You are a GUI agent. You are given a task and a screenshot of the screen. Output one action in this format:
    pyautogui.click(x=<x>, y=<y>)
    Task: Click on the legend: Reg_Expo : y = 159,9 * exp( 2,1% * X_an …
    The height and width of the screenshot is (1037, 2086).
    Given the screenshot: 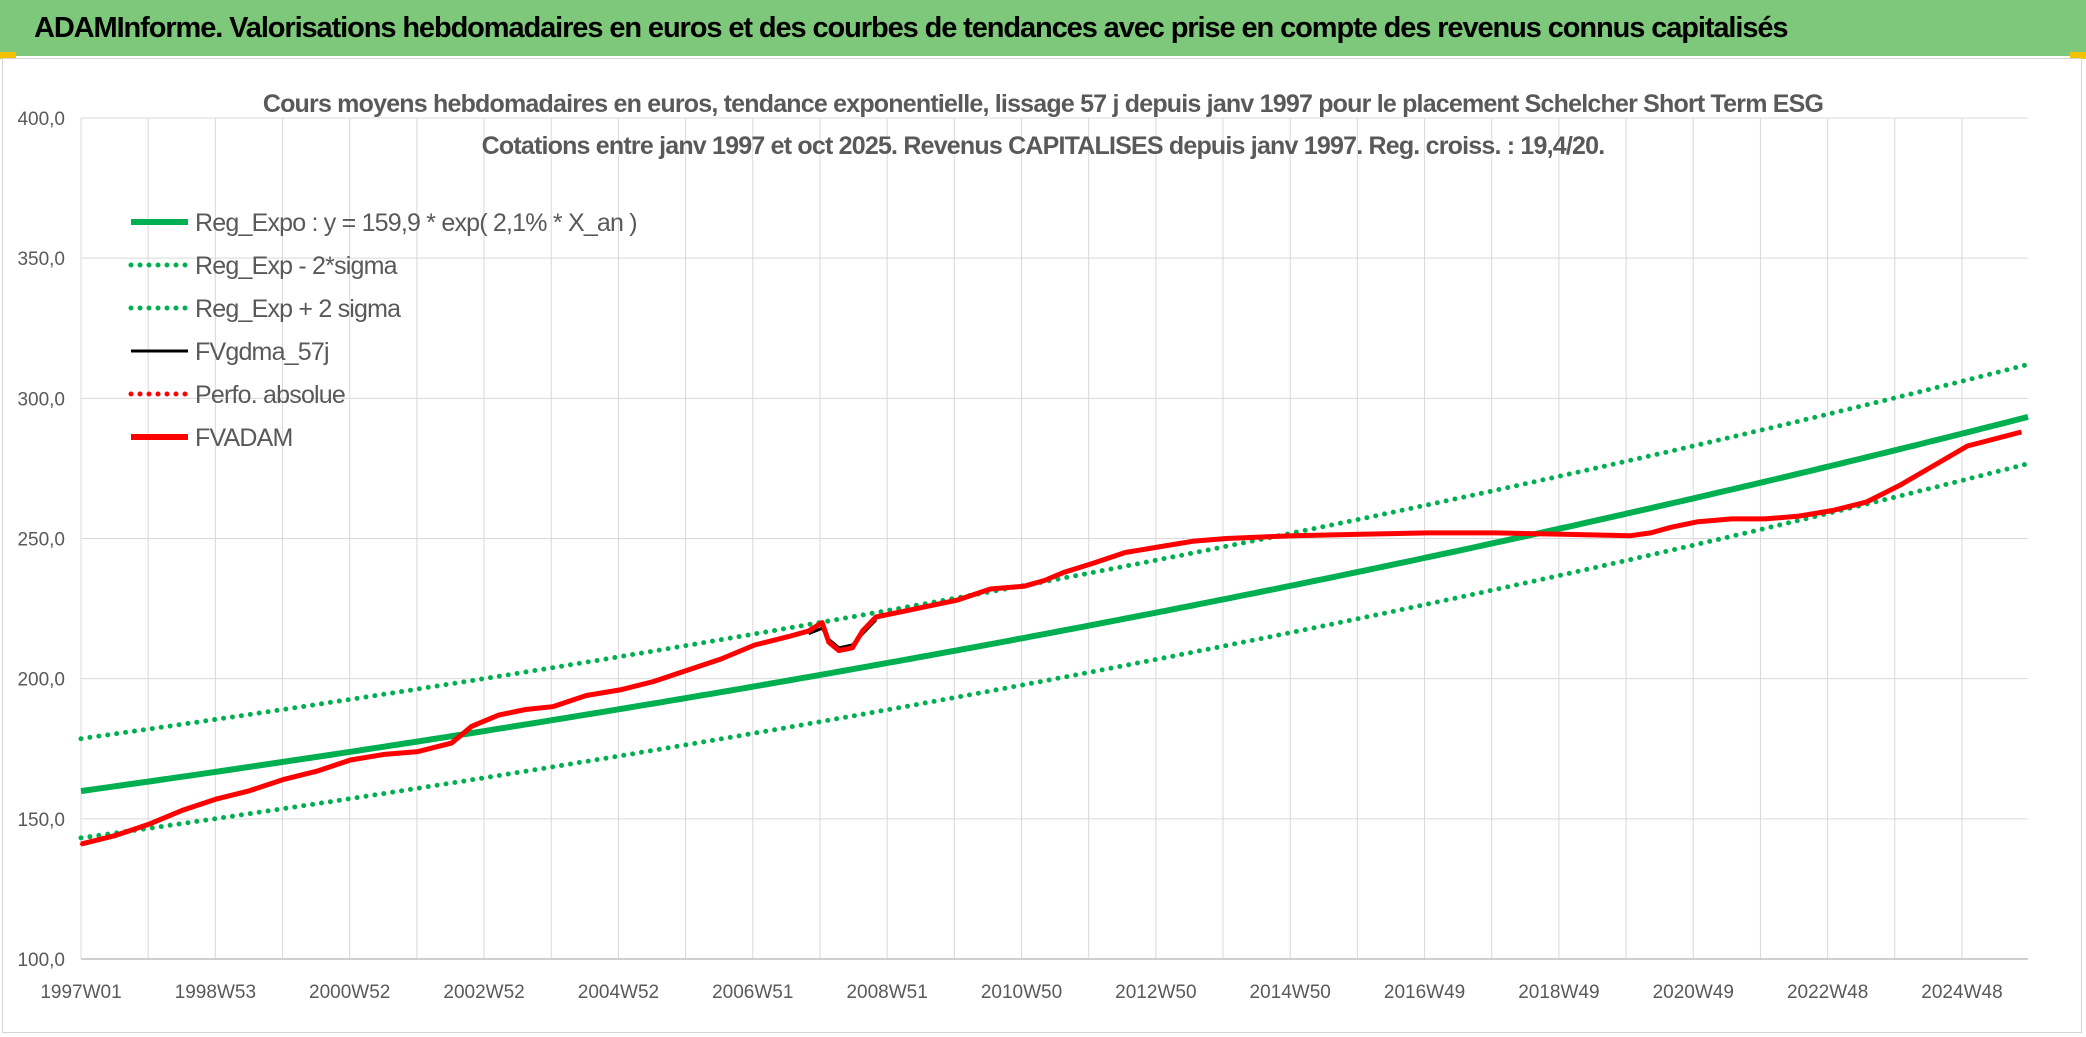 What is the action you would take?
    pyautogui.click(x=383, y=330)
    